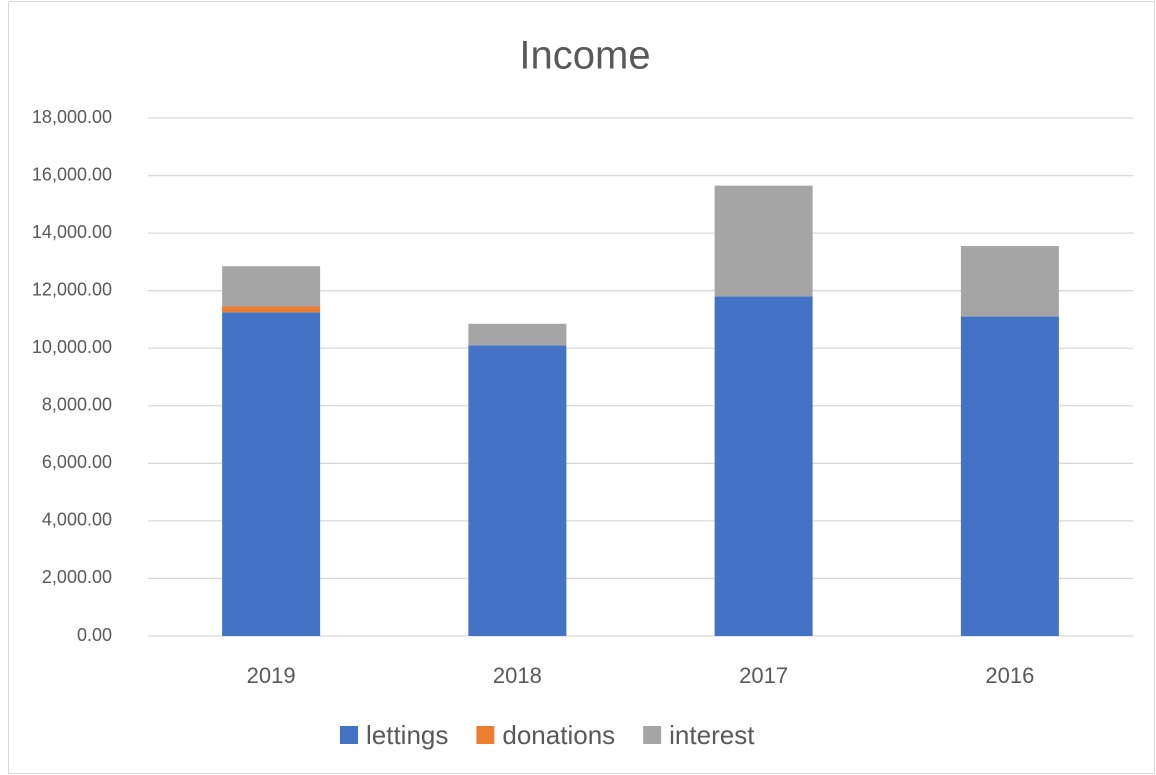 The image size is (1156, 775). I want to click on x-tick-label: 2017, so click(763, 675).